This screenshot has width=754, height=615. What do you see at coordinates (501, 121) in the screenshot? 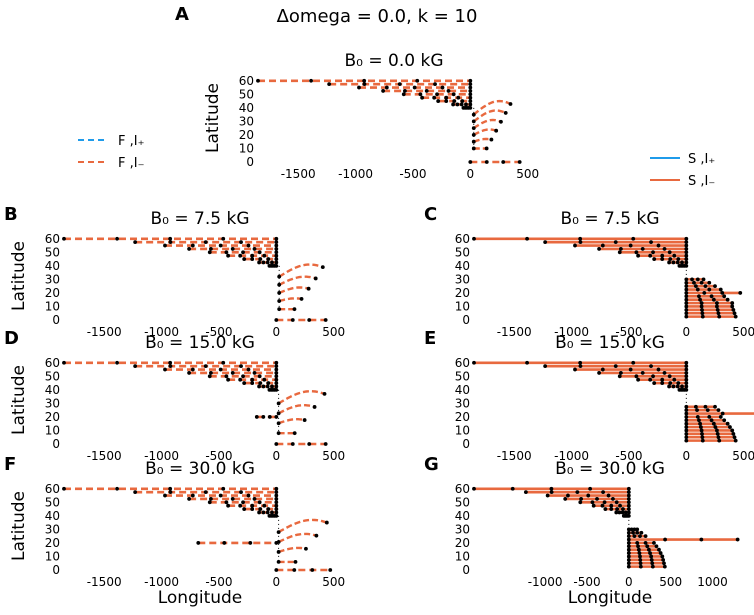
I see `hook-a-3-end` at bounding box center [501, 121].